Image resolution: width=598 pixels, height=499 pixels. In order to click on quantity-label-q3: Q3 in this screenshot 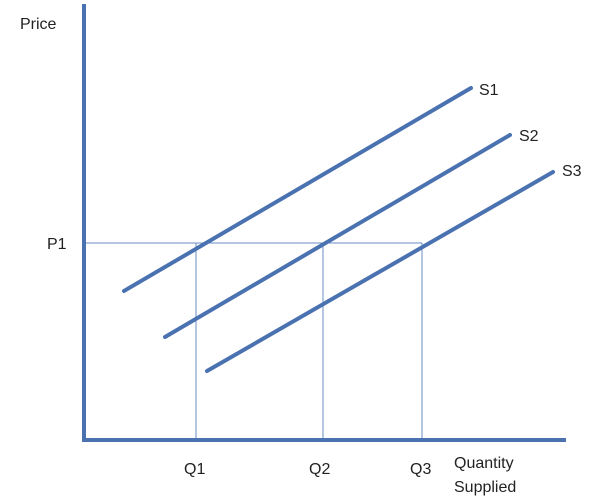, I will do `click(420, 469)`.